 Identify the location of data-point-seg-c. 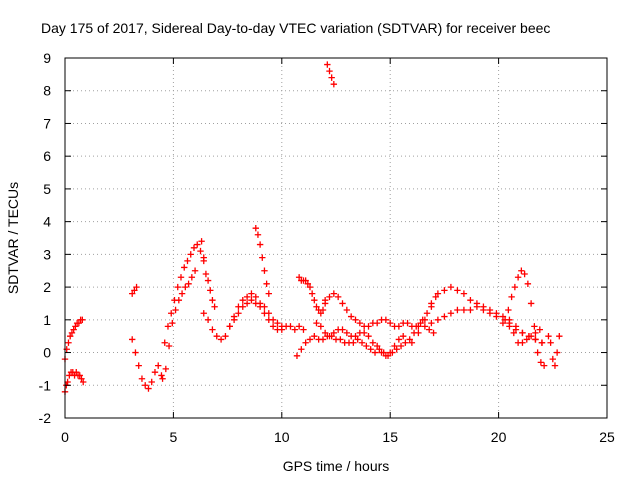
(136, 287).